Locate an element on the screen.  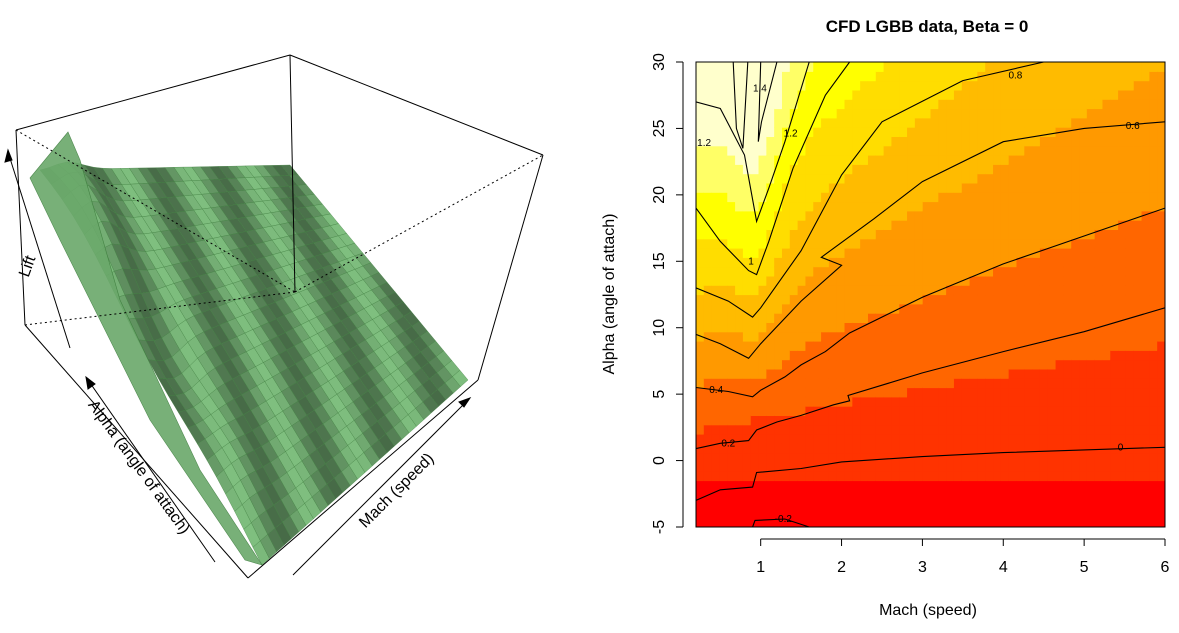
contour-label: 1.2 is located at coordinates (791, 134).